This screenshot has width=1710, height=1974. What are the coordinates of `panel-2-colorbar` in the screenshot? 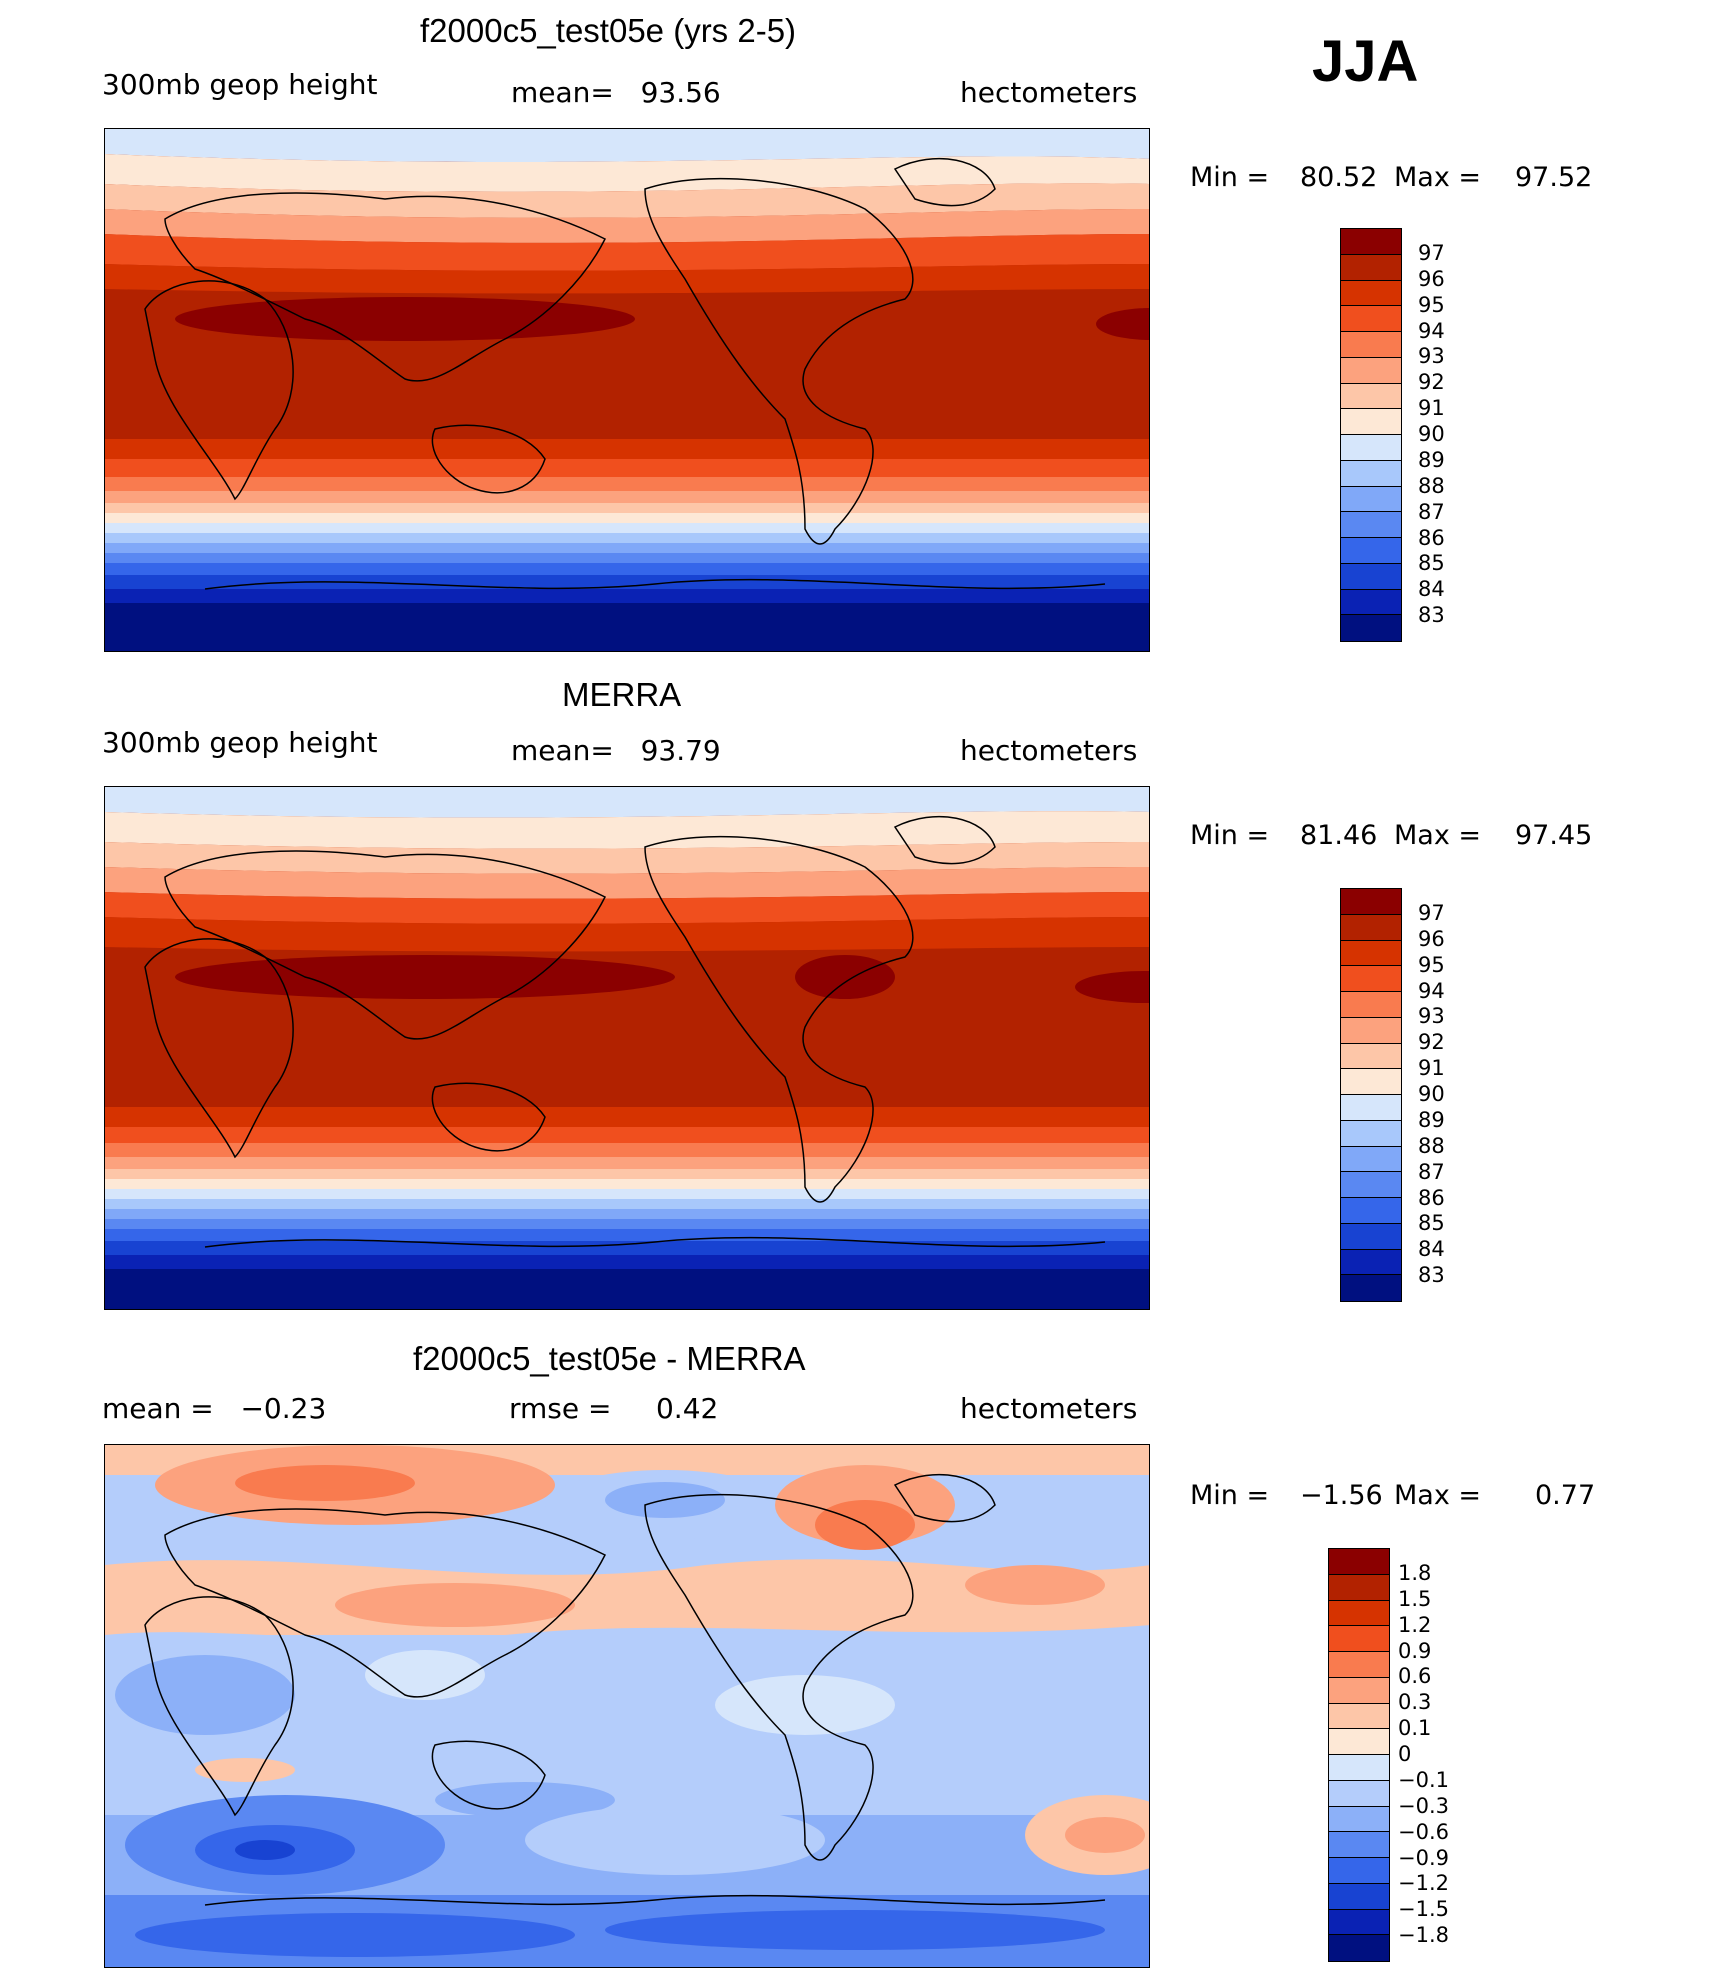 It's located at (1371, 1095).